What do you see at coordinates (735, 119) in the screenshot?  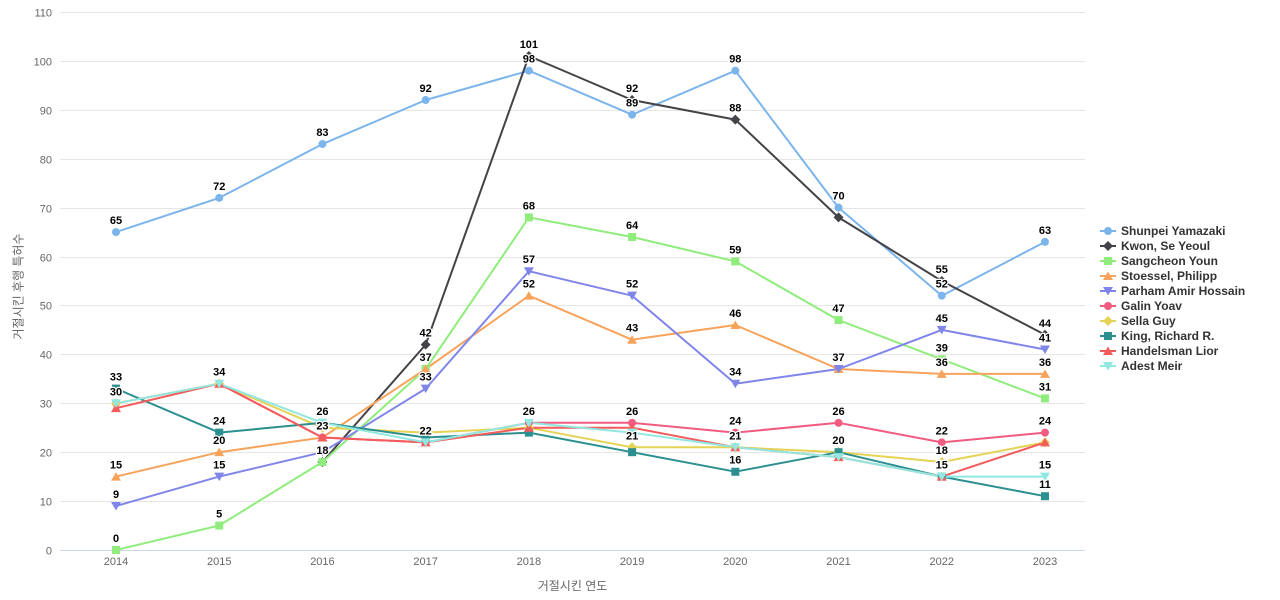 I see `data-point-kwon-se-yeoul-2020` at bounding box center [735, 119].